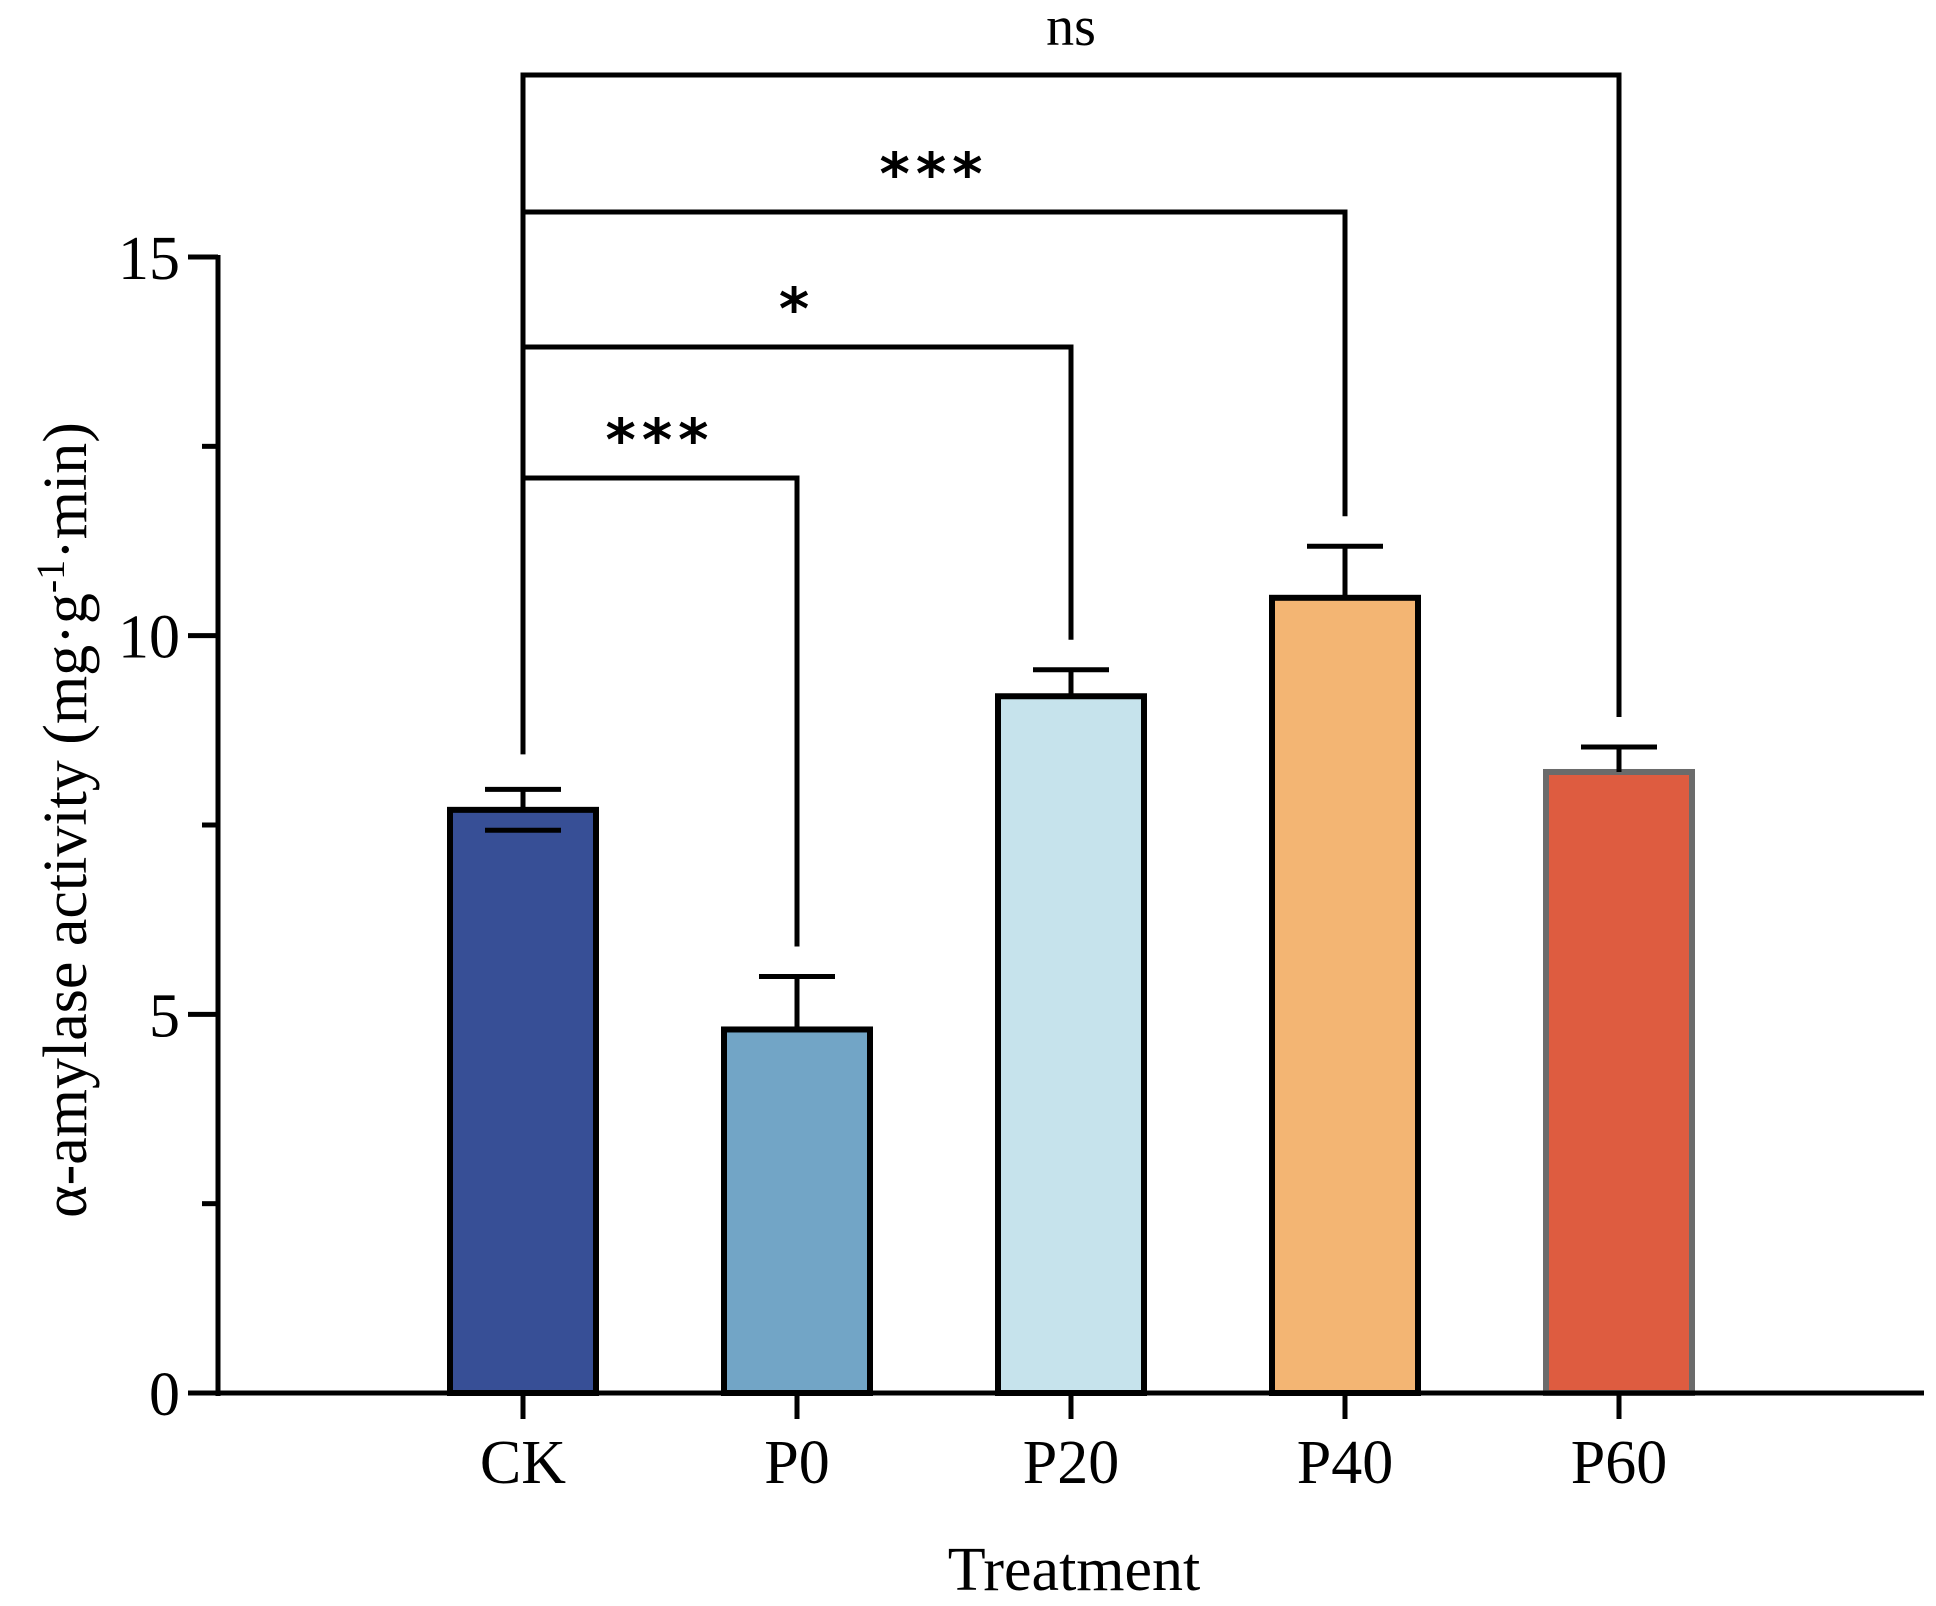  What do you see at coordinates (149, 259) in the screenshot?
I see `y-tick-label-15: 15` at bounding box center [149, 259].